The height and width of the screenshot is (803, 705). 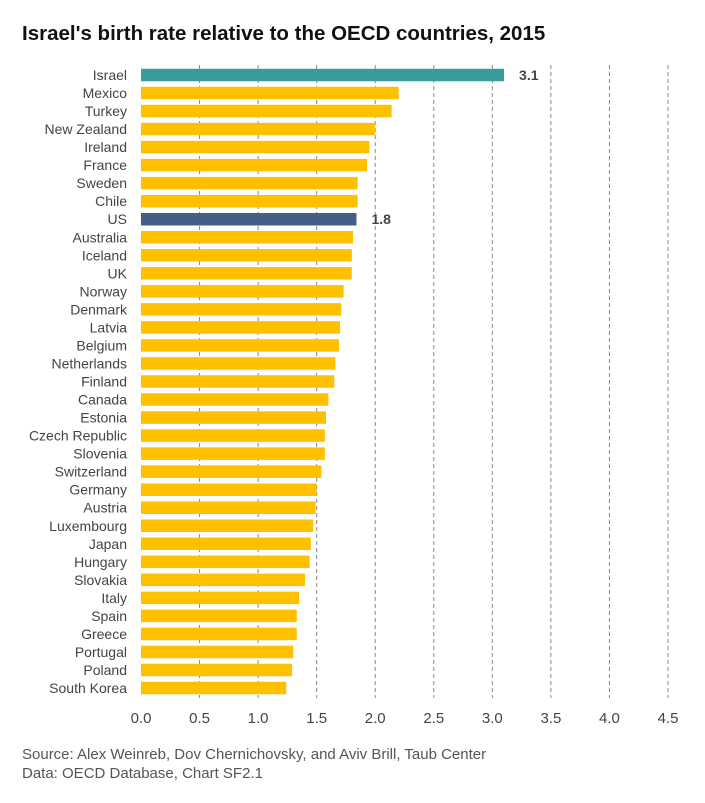 I want to click on bar-netherlands, so click(x=238, y=363).